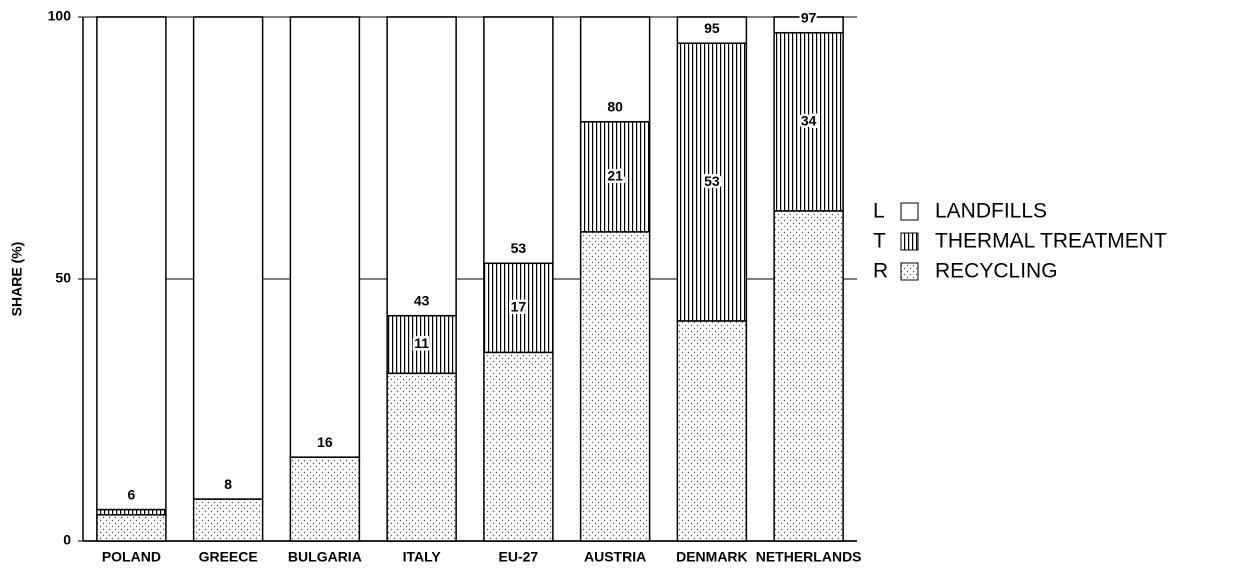  What do you see at coordinates (809, 557) in the screenshot?
I see `x-tick-label: NETHERLANDS` at bounding box center [809, 557].